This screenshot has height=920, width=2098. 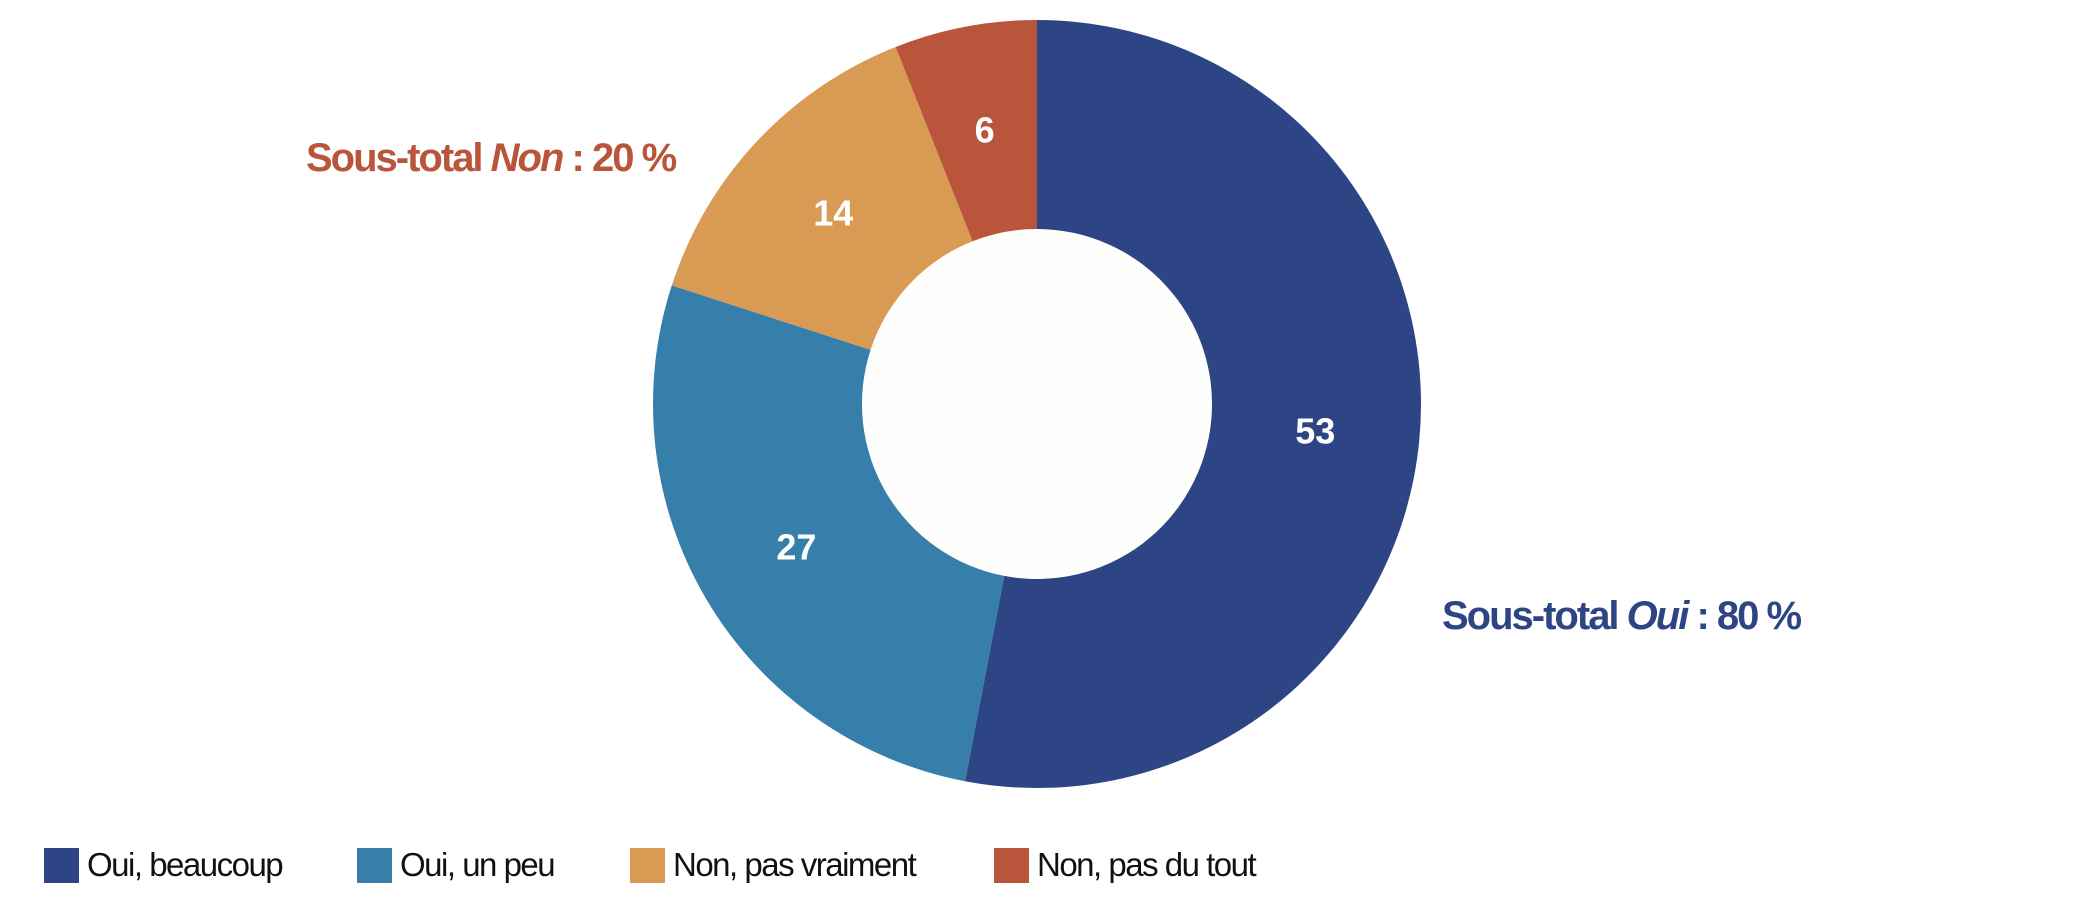 What do you see at coordinates (1315, 430) in the screenshot?
I see `data-label: 53` at bounding box center [1315, 430].